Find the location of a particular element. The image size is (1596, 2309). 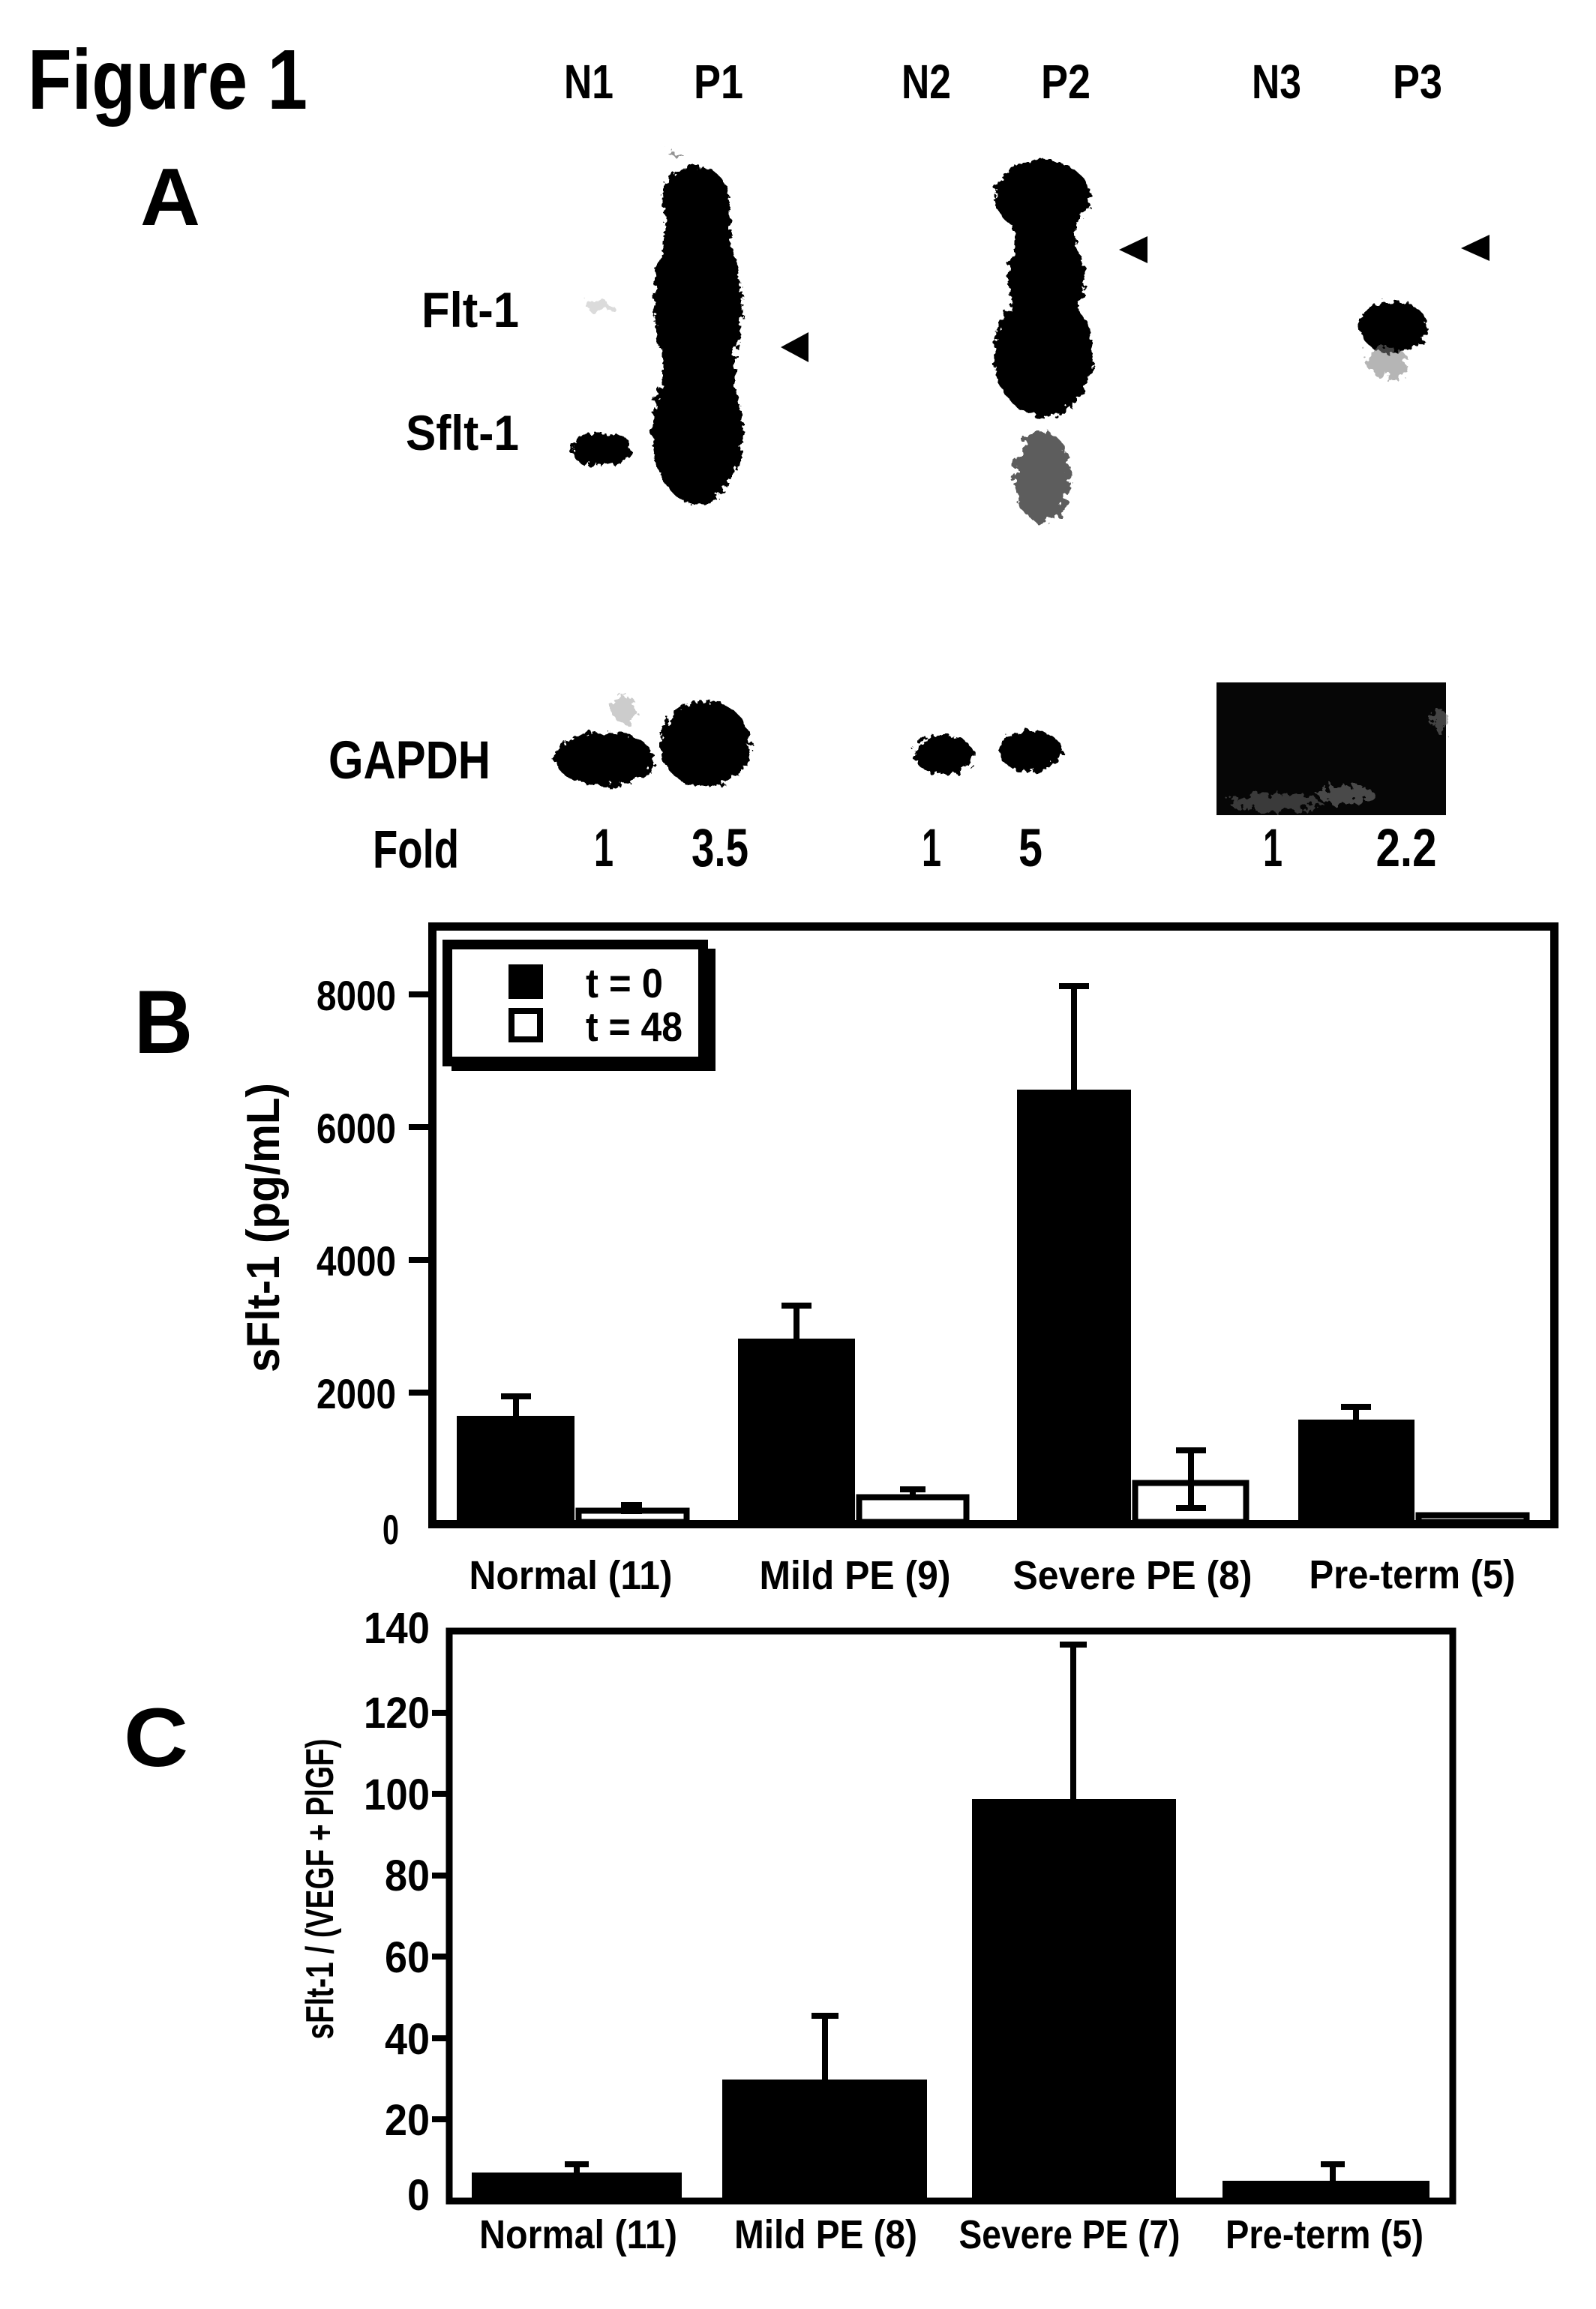

svg-text: N1 is located at coordinates (589, 82).